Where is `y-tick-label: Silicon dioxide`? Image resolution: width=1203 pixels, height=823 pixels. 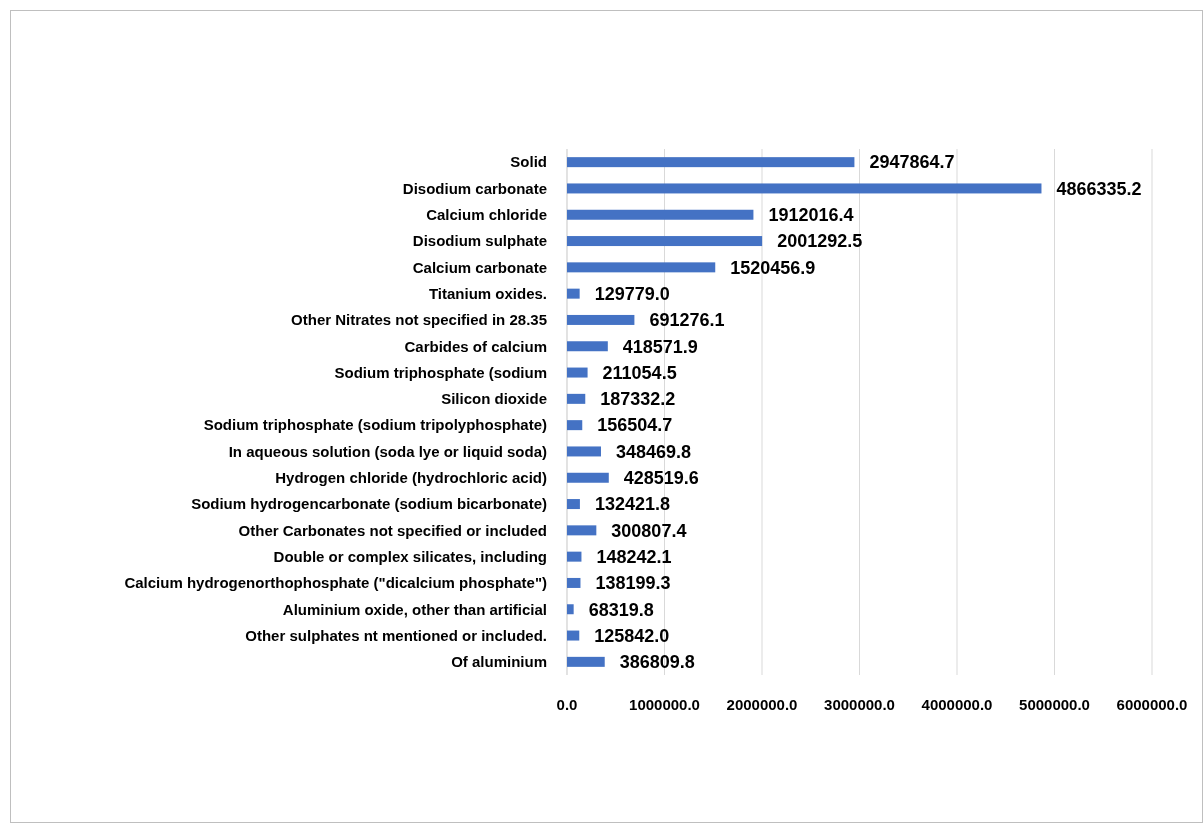 y-tick-label: Silicon dioxide is located at coordinates (494, 399).